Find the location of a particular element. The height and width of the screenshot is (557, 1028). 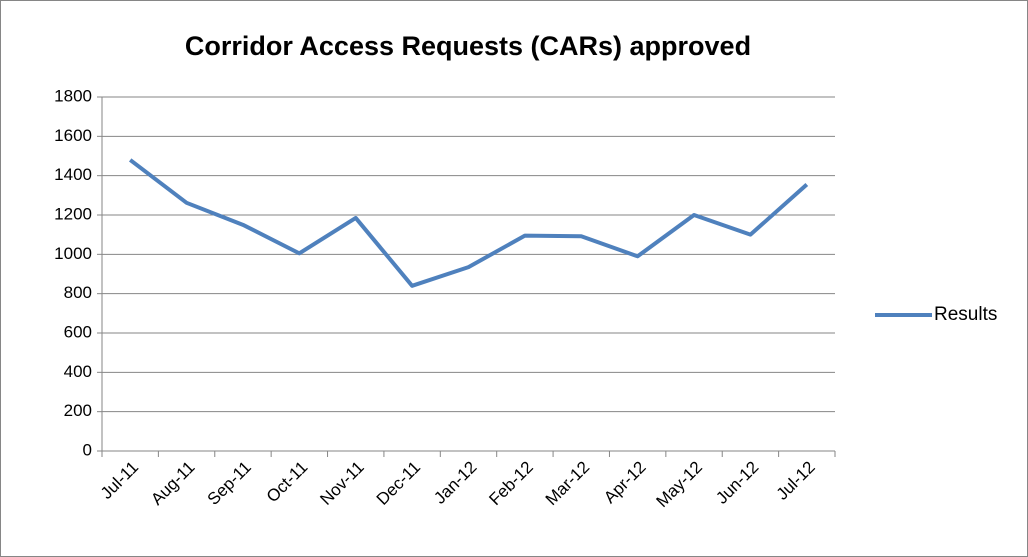

y-tick-label: 1000 is located at coordinates (73, 253).